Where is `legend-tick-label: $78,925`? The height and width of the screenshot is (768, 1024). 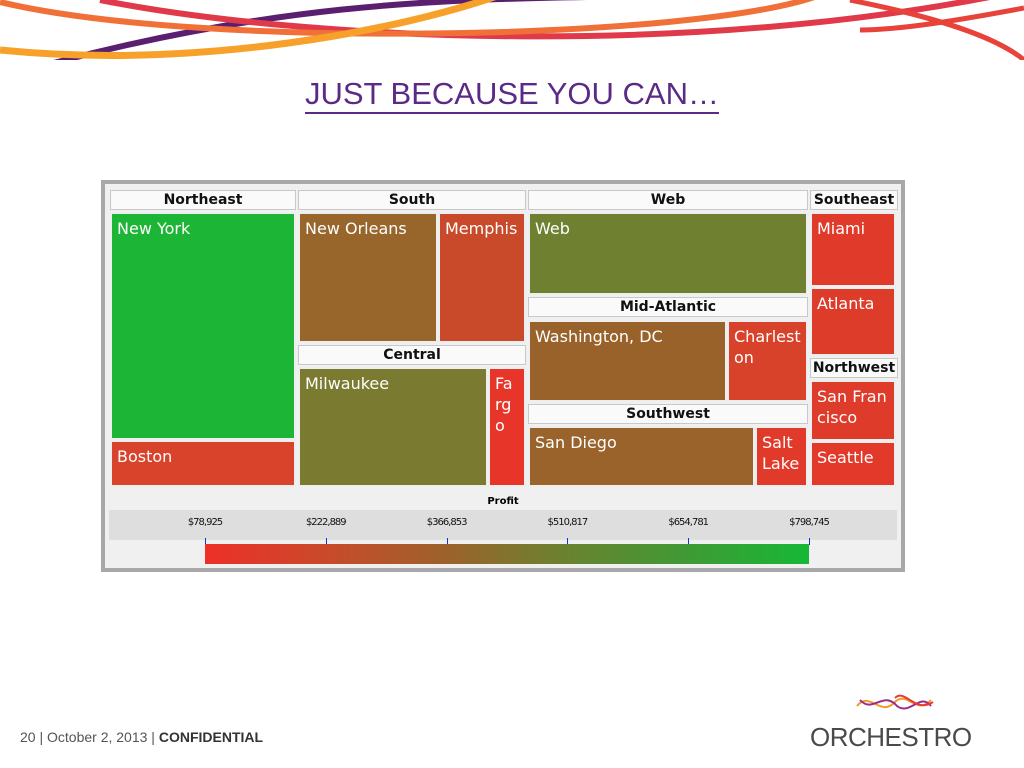 legend-tick-label: $78,925 is located at coordinates (205, 522).